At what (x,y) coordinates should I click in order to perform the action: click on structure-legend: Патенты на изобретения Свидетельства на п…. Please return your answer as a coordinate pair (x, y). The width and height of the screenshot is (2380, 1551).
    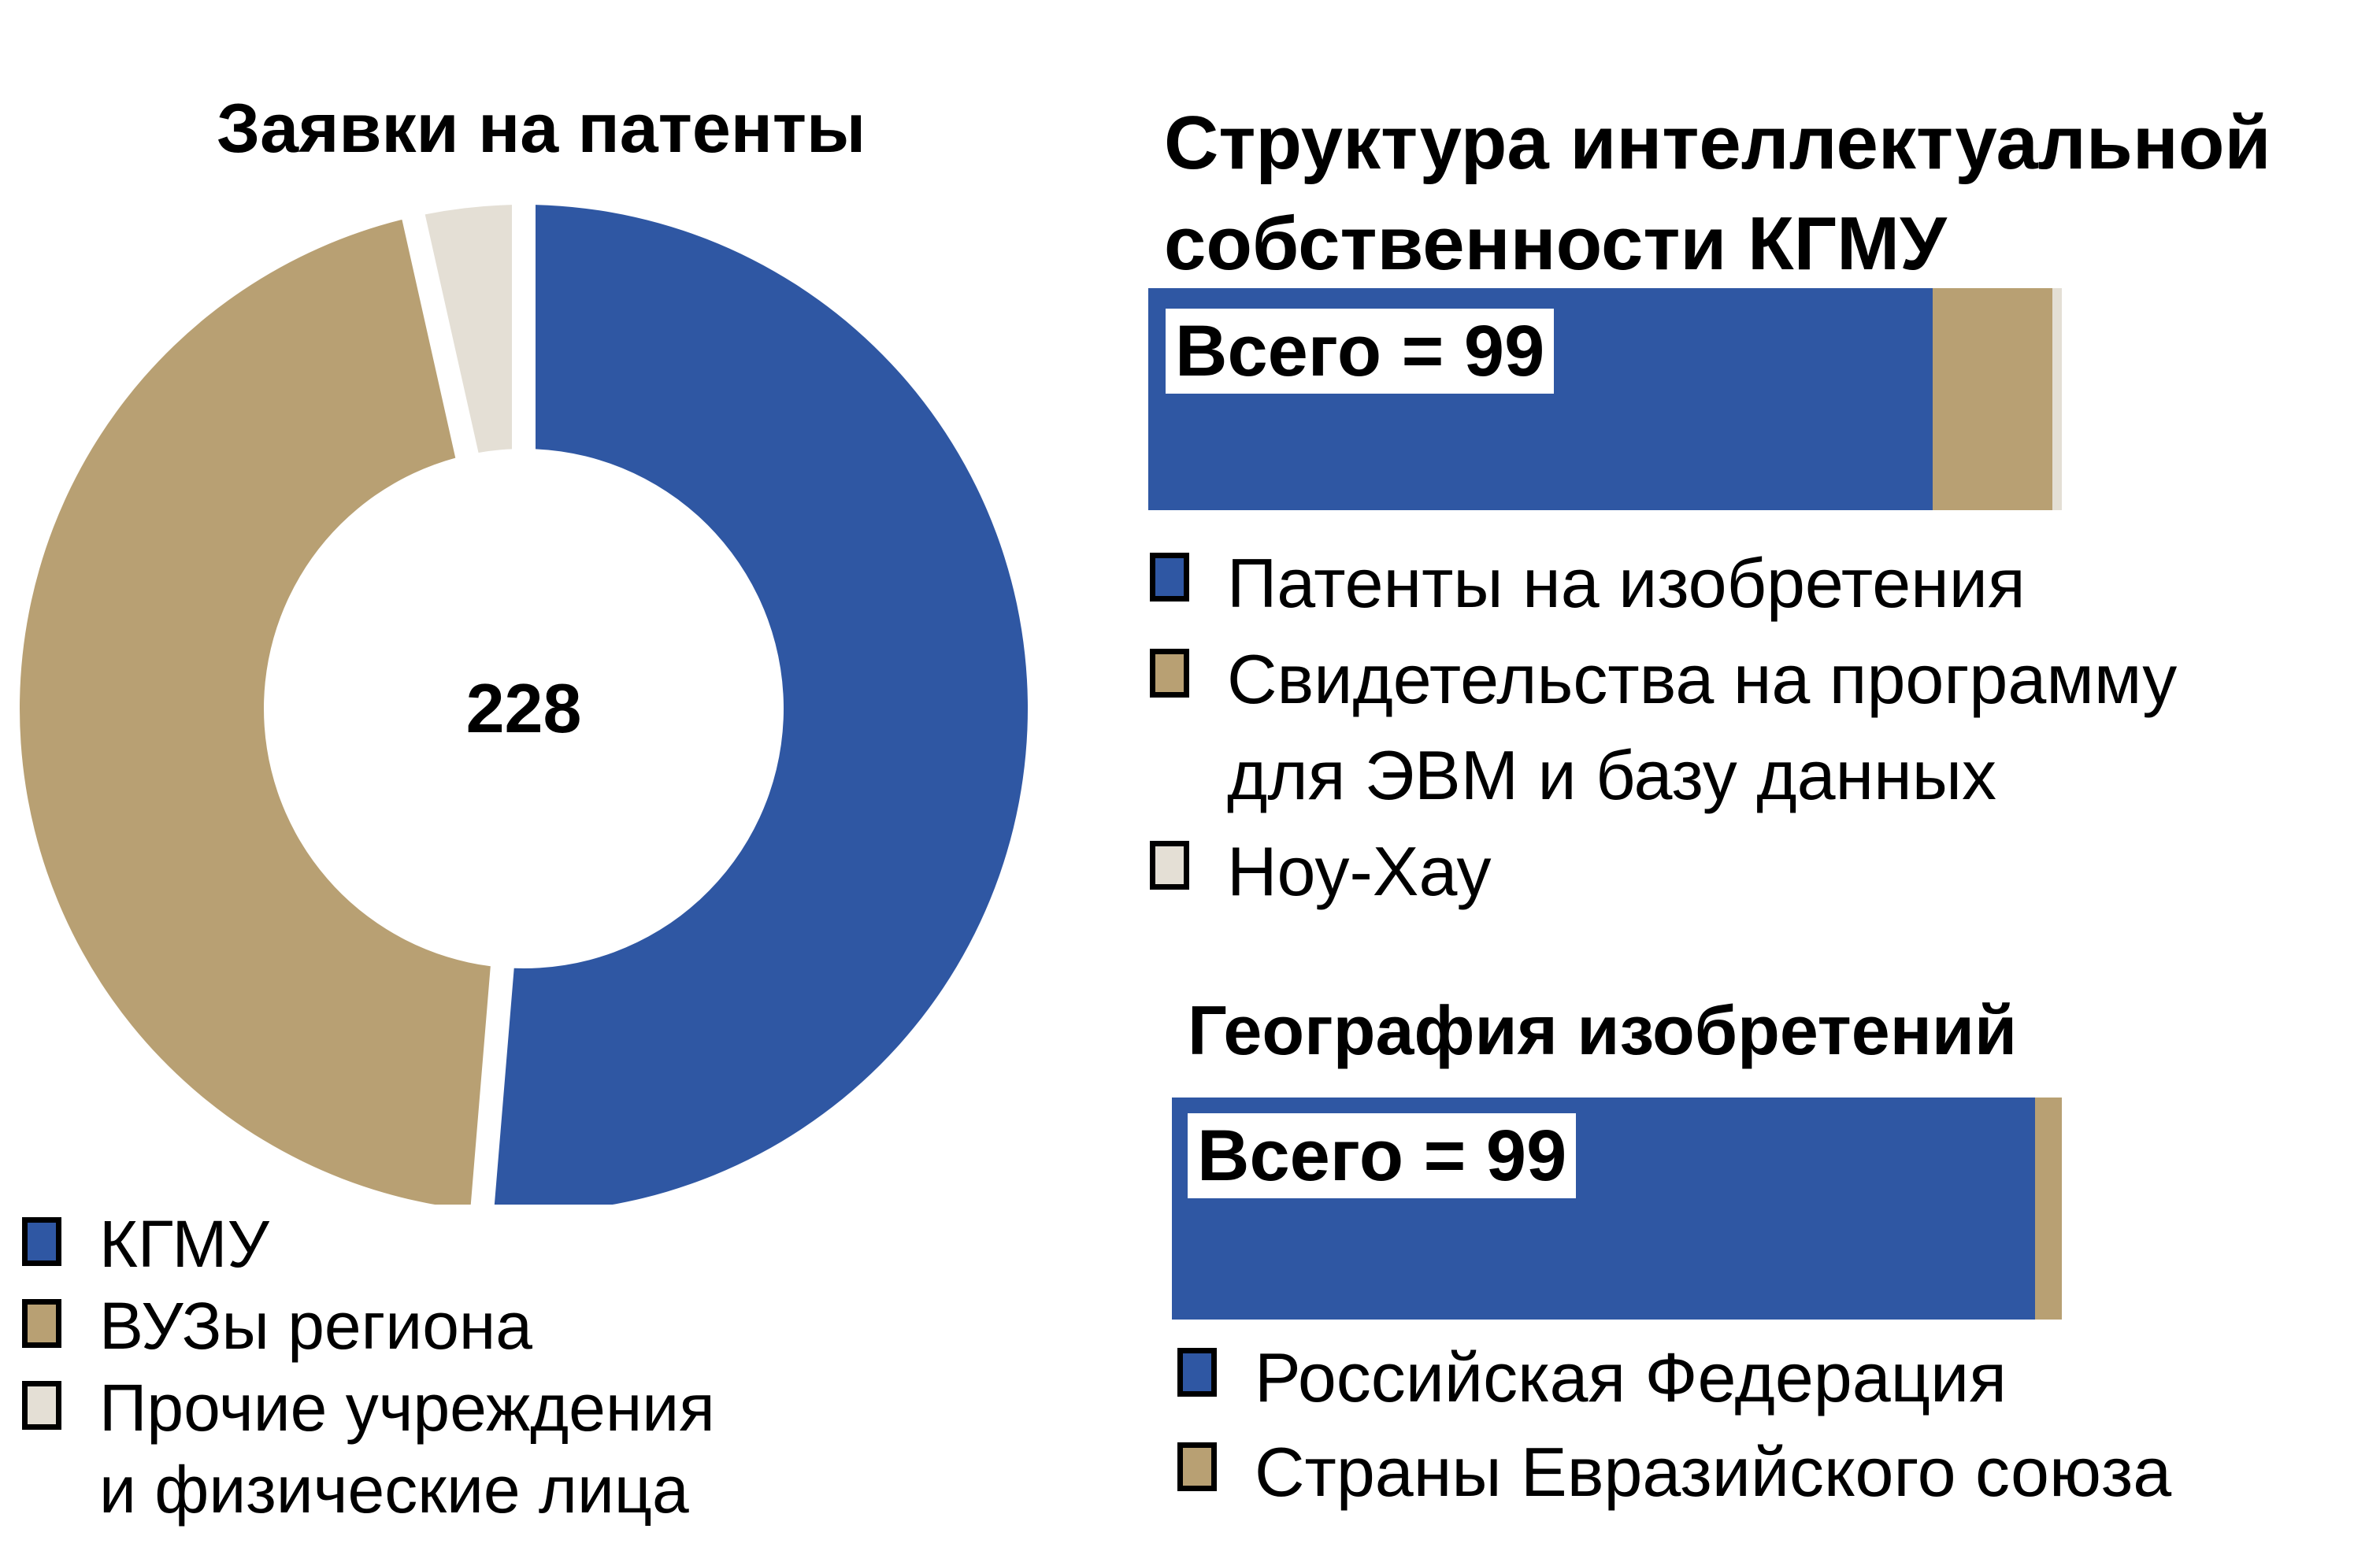
    Looking at the image, I should click on (1664, 727).